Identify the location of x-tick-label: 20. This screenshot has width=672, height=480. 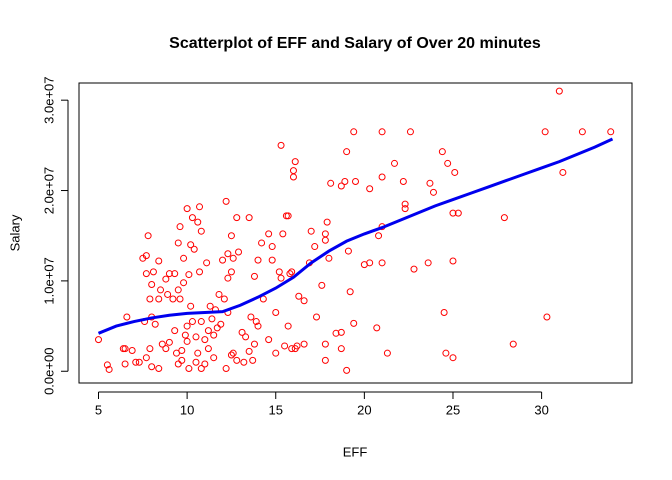
(364, 409).